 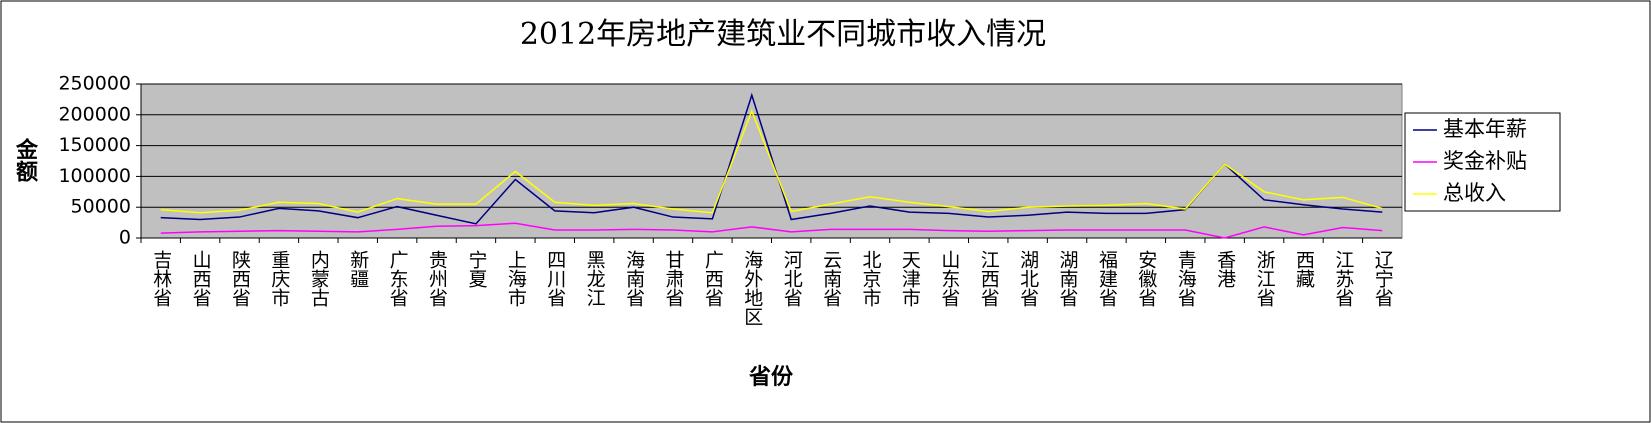 I want to click on x-tick-label: 广东省, so click(x=398, y=278).